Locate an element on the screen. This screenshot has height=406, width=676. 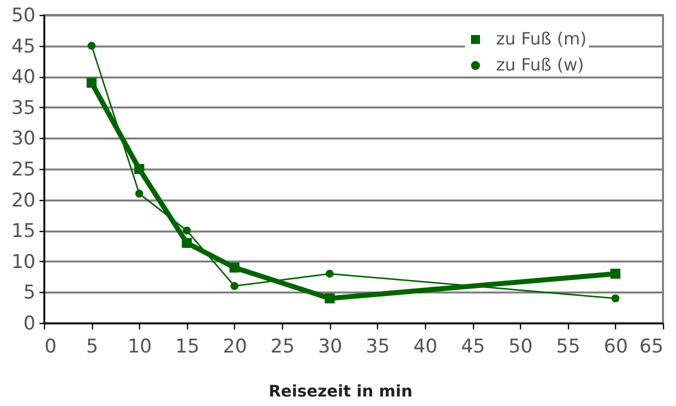
x-axis-title: Reisezeit in min is located at coordinates (340, 391).